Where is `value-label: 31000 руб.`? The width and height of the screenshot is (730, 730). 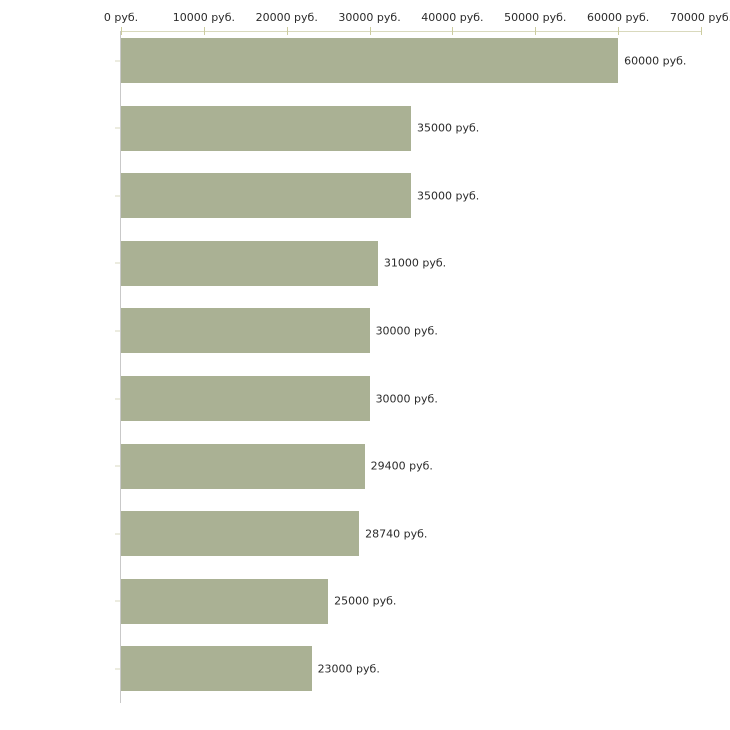 value-label: 31000 руб. is located at coordinates (415, 263).